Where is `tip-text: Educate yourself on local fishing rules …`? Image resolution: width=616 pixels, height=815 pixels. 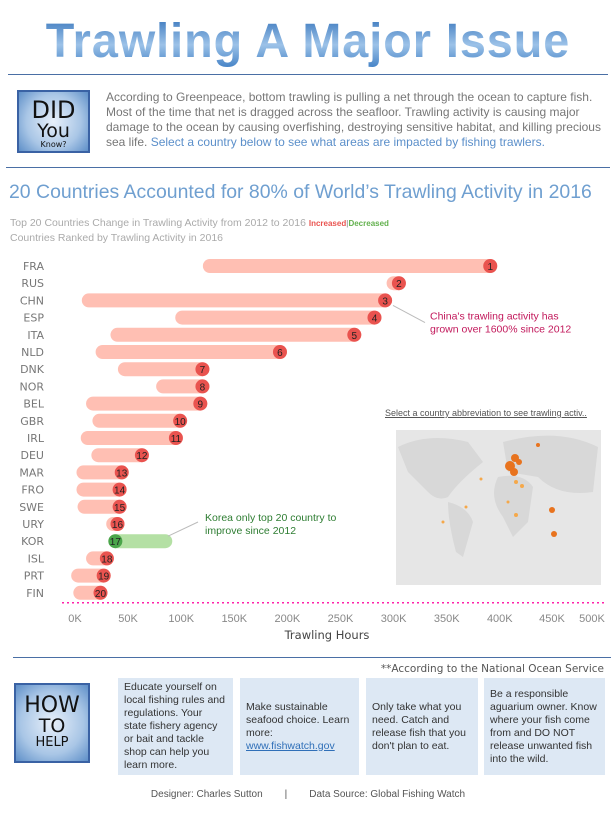 tip-text: Educate yourself on local fishing rules … is located at coordinates (174, 726).